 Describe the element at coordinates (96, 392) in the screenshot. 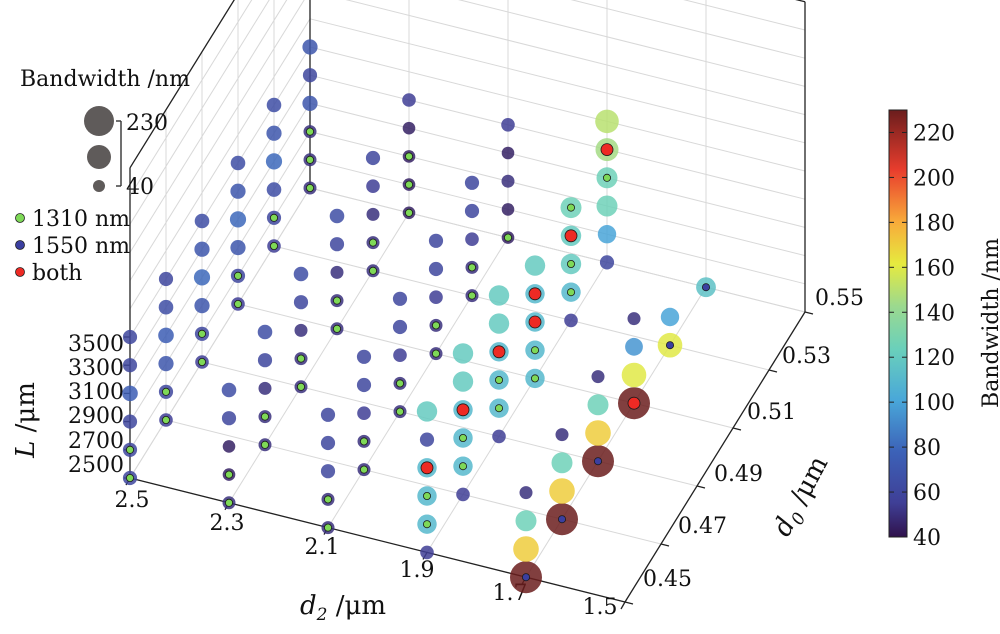

I see `L-tick-label: 3100` at that location.